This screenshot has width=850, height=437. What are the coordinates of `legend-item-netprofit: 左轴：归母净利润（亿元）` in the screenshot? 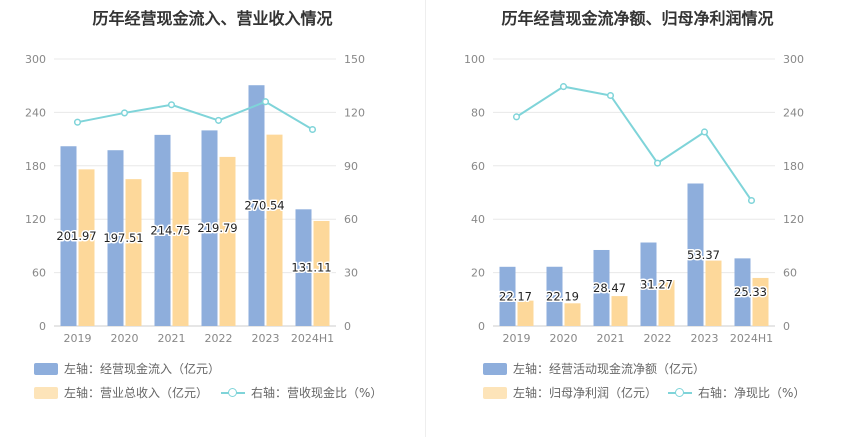 It's located at (570, 392).